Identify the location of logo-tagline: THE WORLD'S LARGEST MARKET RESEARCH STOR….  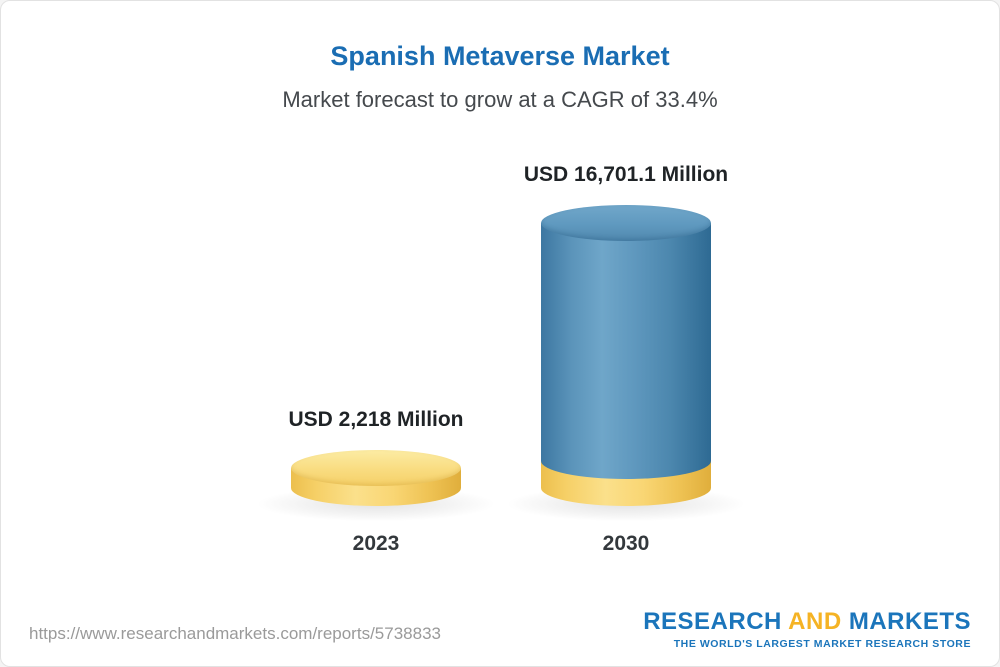
(822, 644).